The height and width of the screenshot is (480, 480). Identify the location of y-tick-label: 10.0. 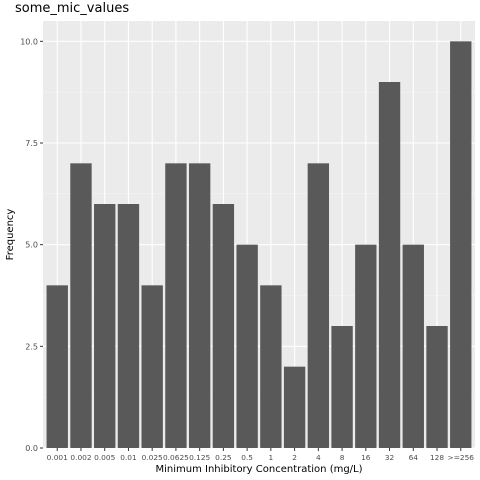
(29, 41).